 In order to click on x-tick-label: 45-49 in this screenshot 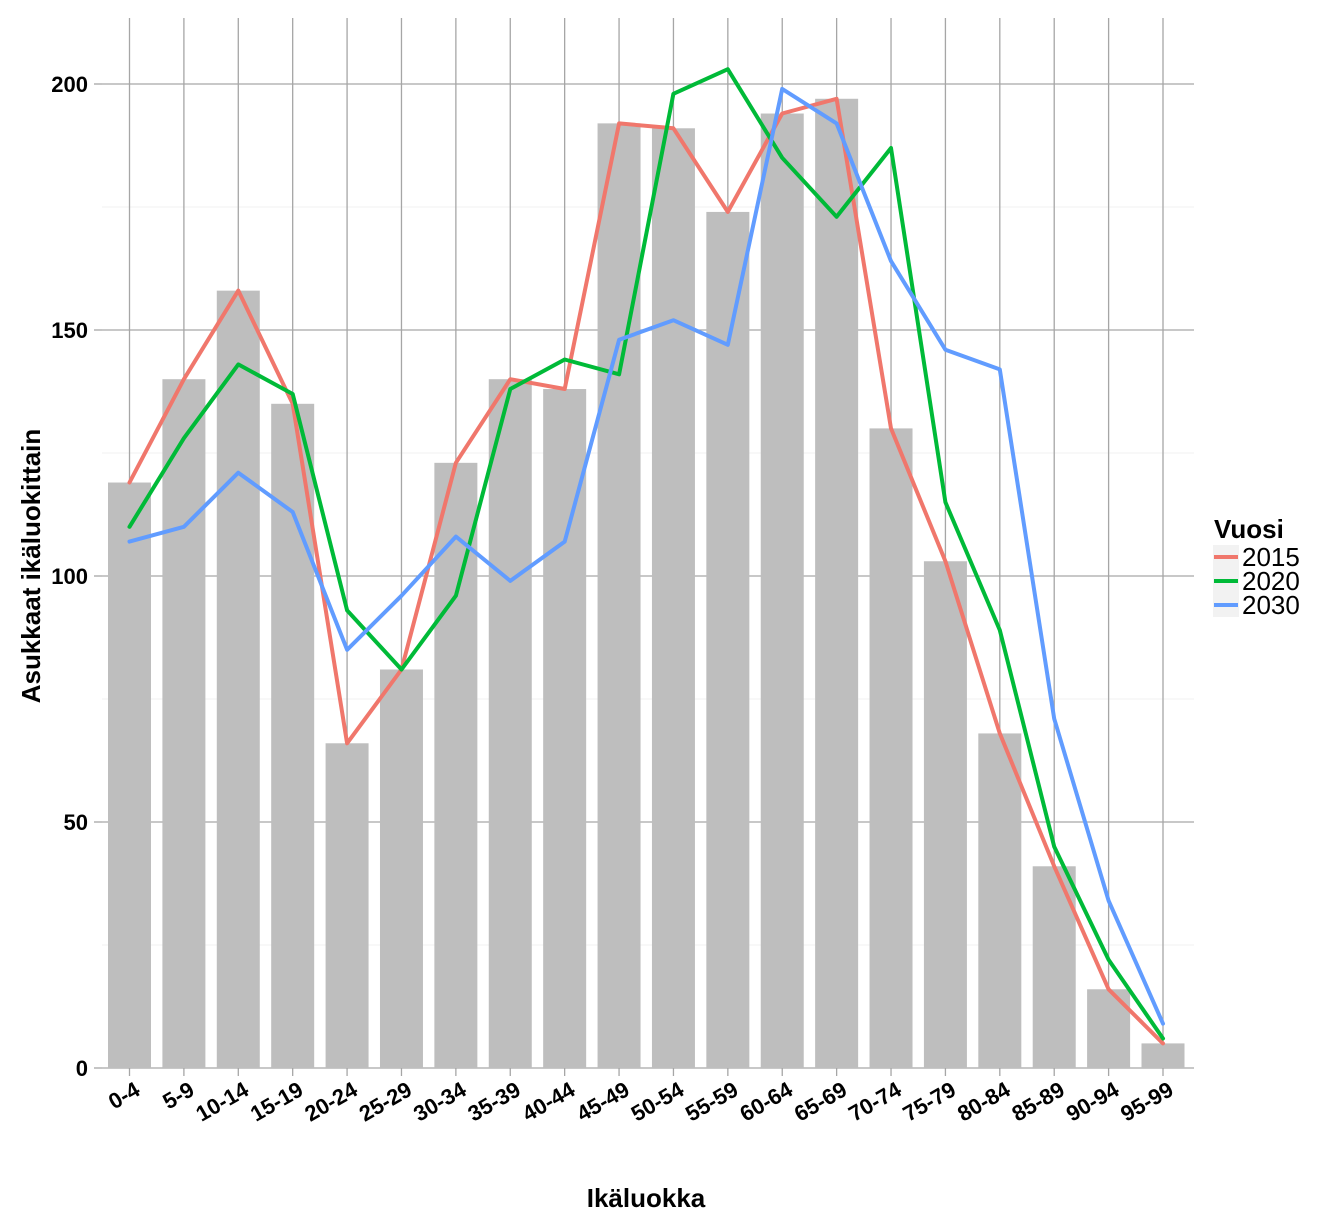, I will do `click(602, 1102)`.